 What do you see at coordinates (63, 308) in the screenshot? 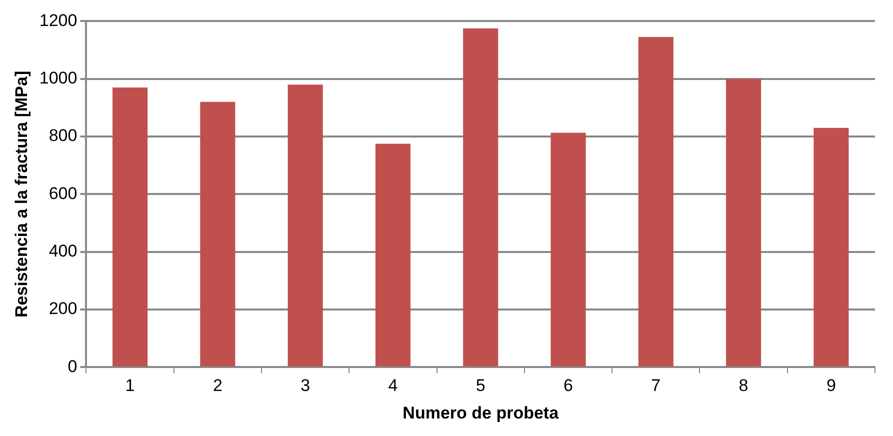
I see `y-tick-label: 200` at bounding box center [63, 308].